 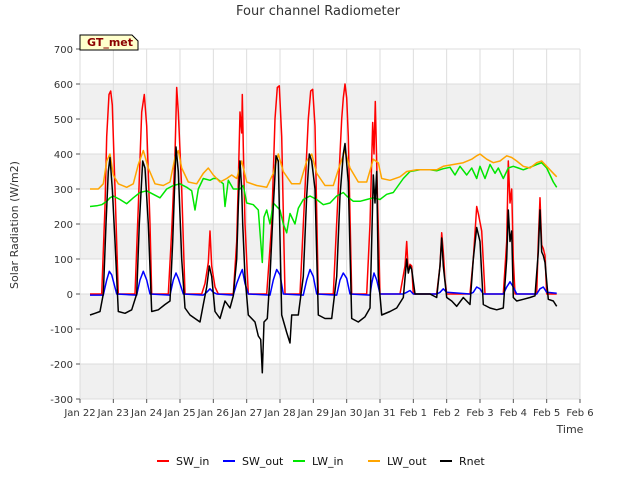 What do you see at coordinates (570, 429) in the screenshot?
I see `x-axis-title: Time` at bounding box center [570, 429].